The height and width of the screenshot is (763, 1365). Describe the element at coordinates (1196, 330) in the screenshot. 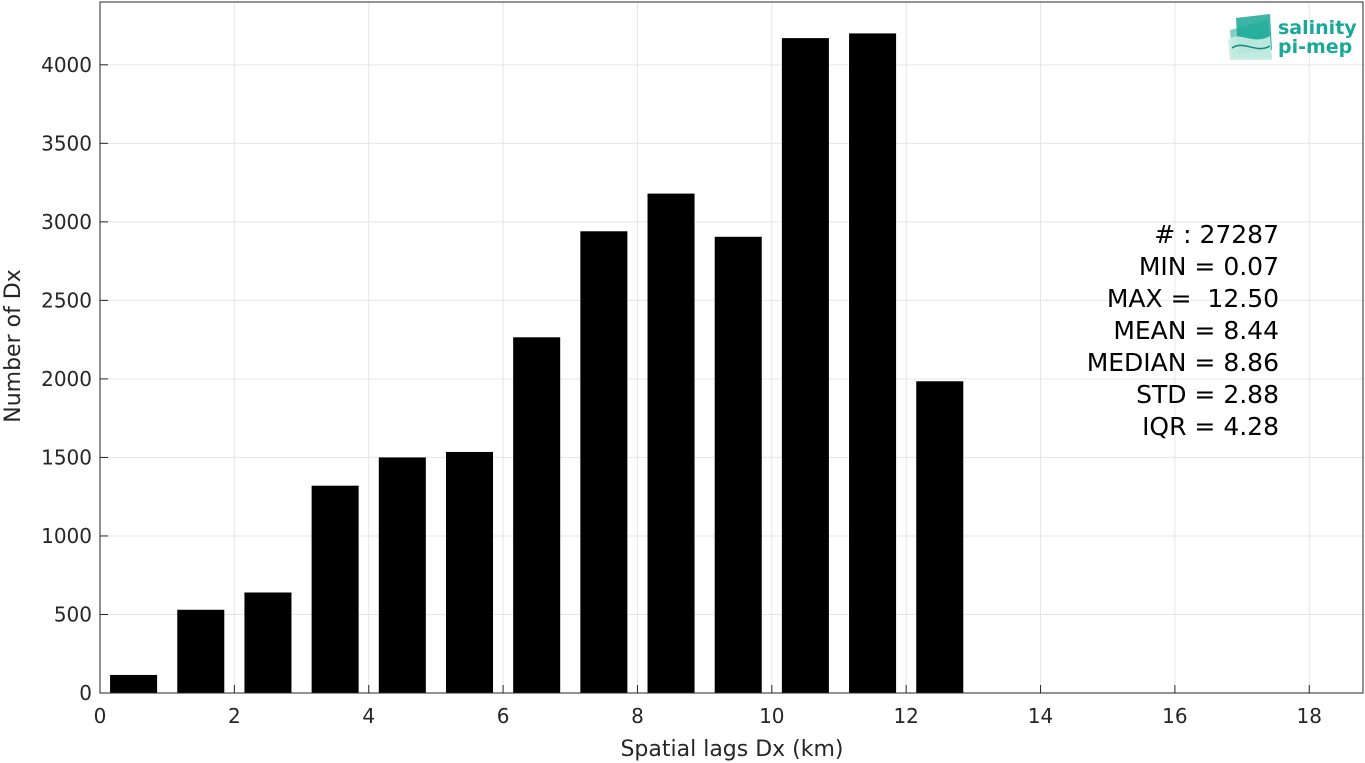

I see `stat-line: MEAN = 8.44` at that location.